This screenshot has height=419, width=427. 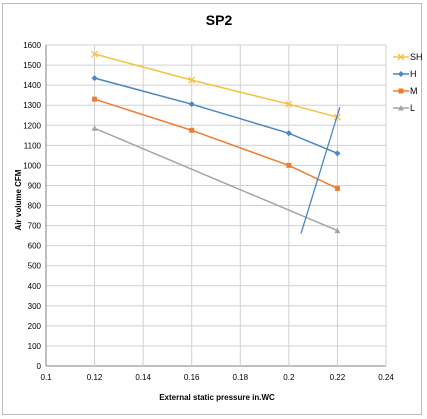 I want to click on x-tick-label: 0.16, so click(x=192, y=377).